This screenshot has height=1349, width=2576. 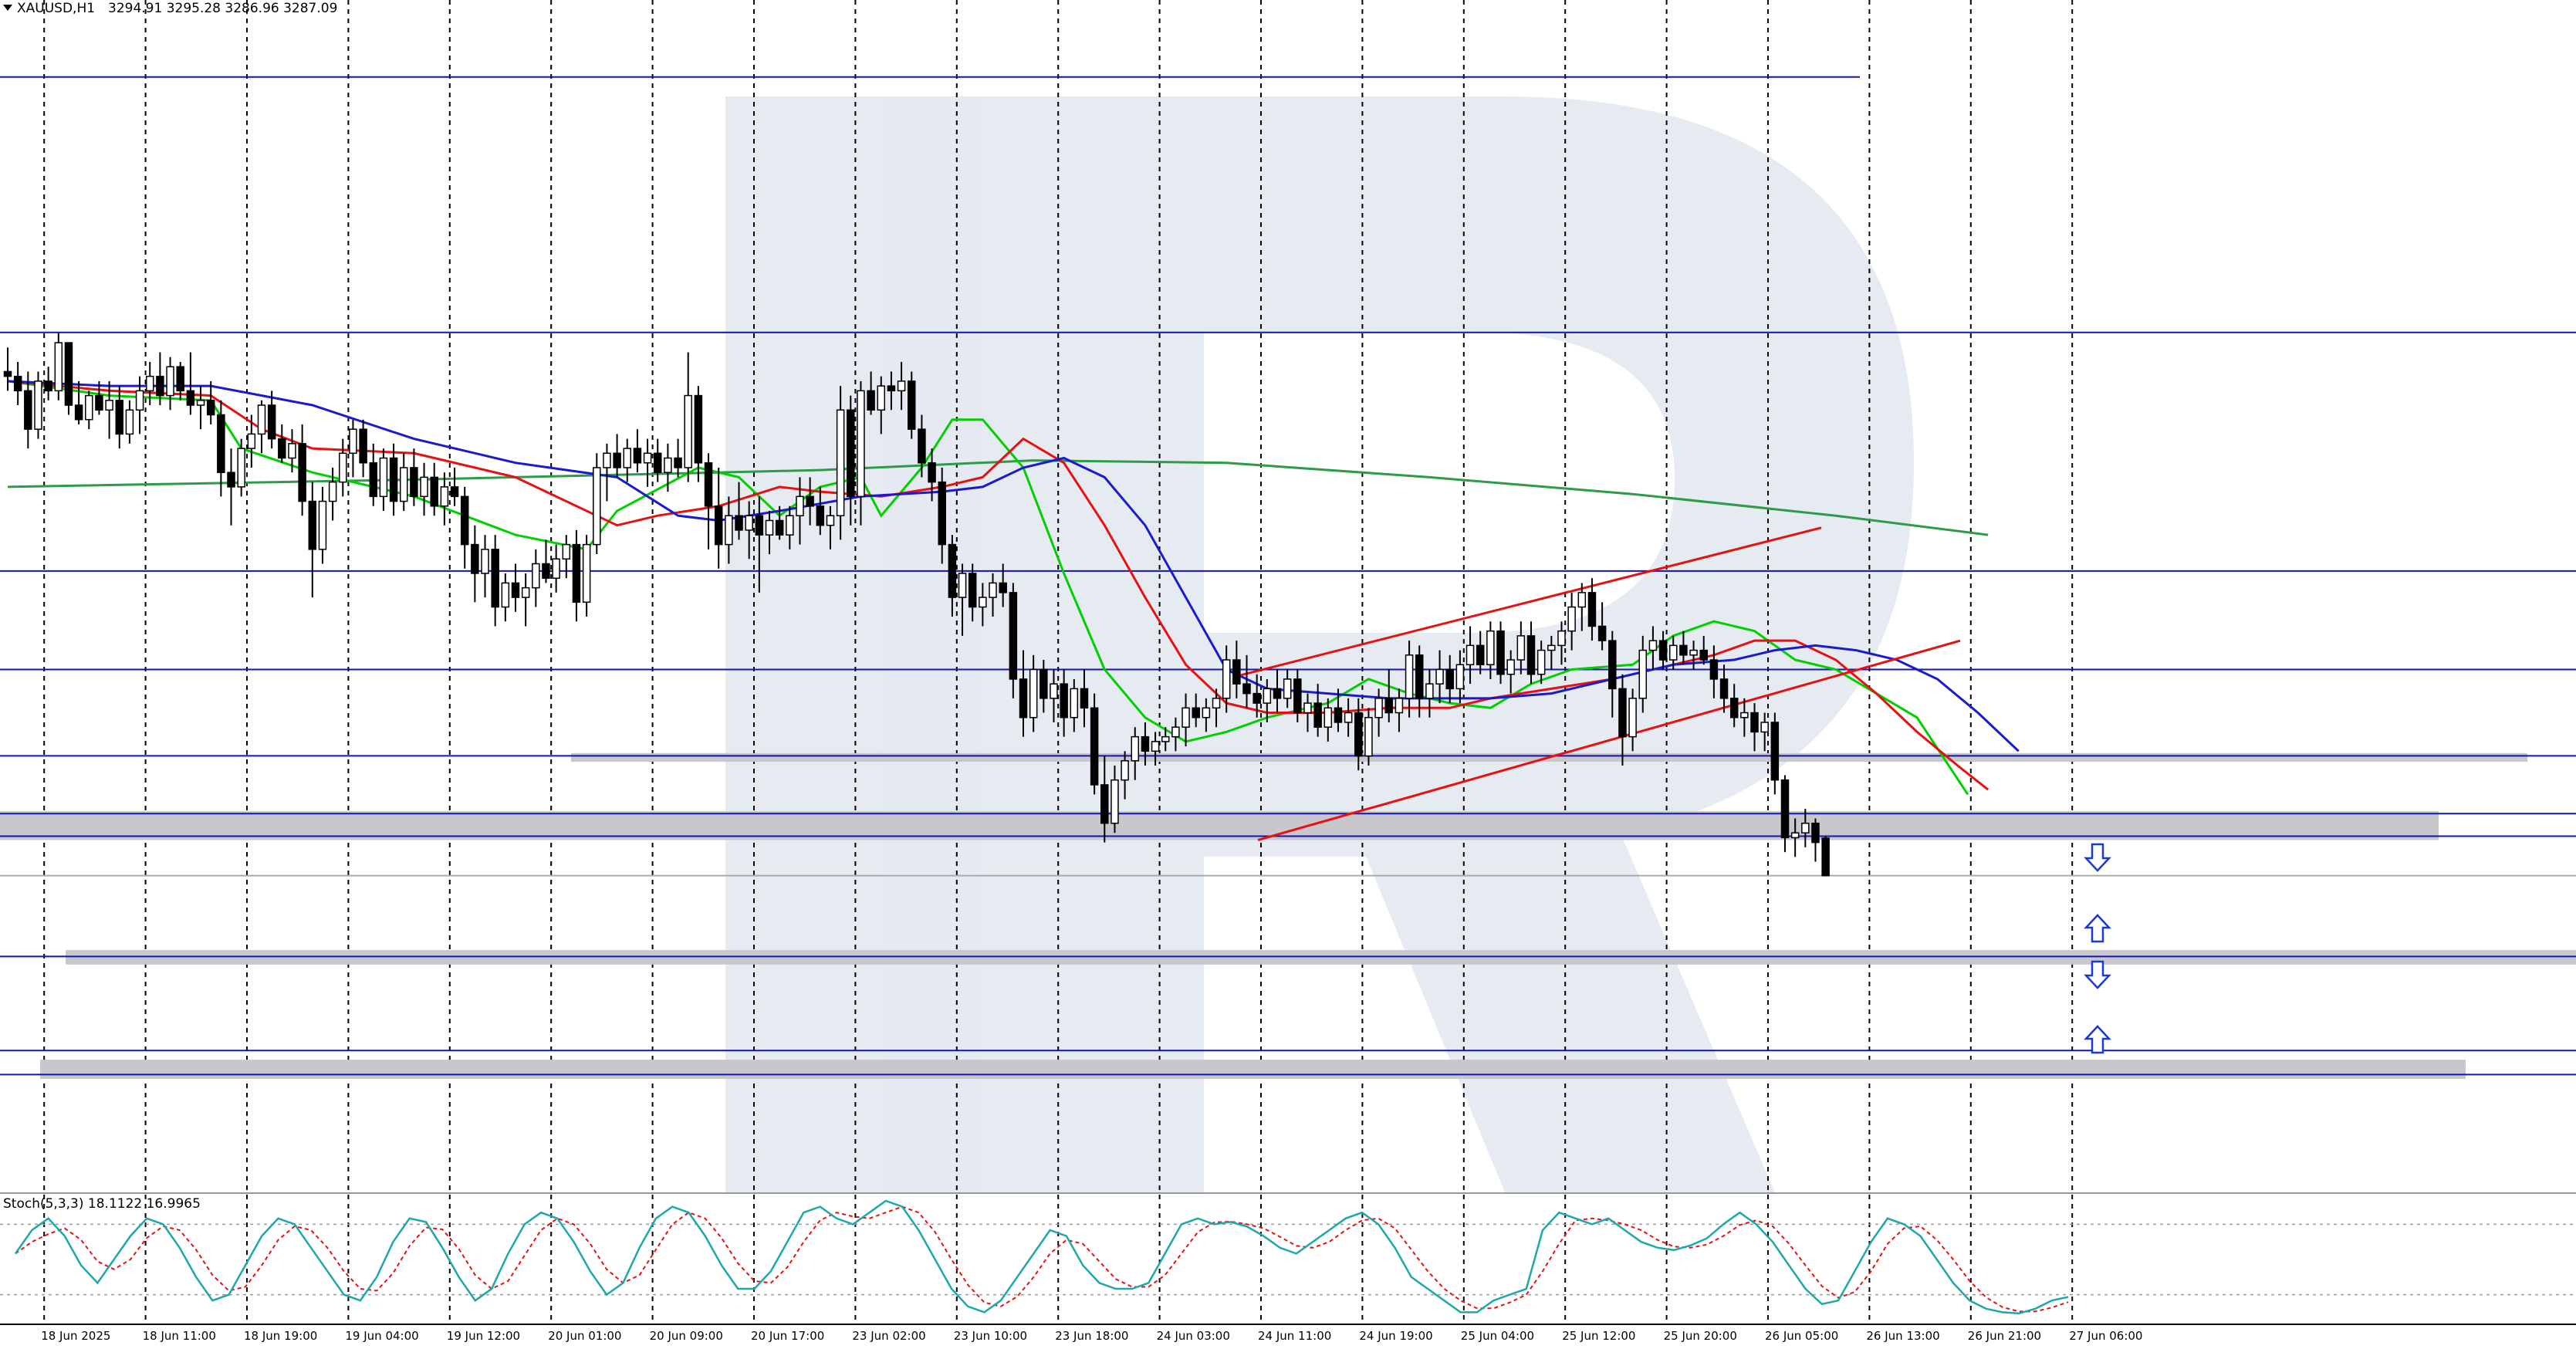 I want to click on channel-upper-line, so click(x=1528, y=602).